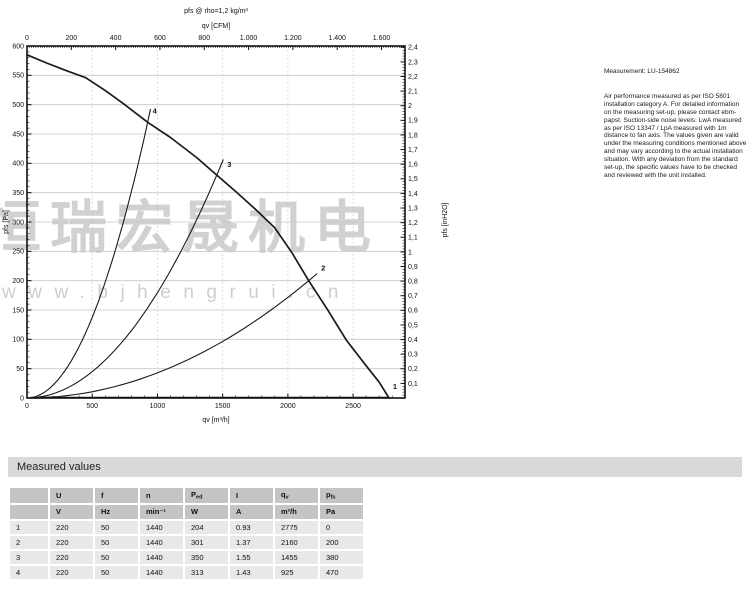 The height and width of the screenshot is (600, 750). Describe the element at coordinates (341, 542) in the screenshot. I see `value-cell: 200` at that location.